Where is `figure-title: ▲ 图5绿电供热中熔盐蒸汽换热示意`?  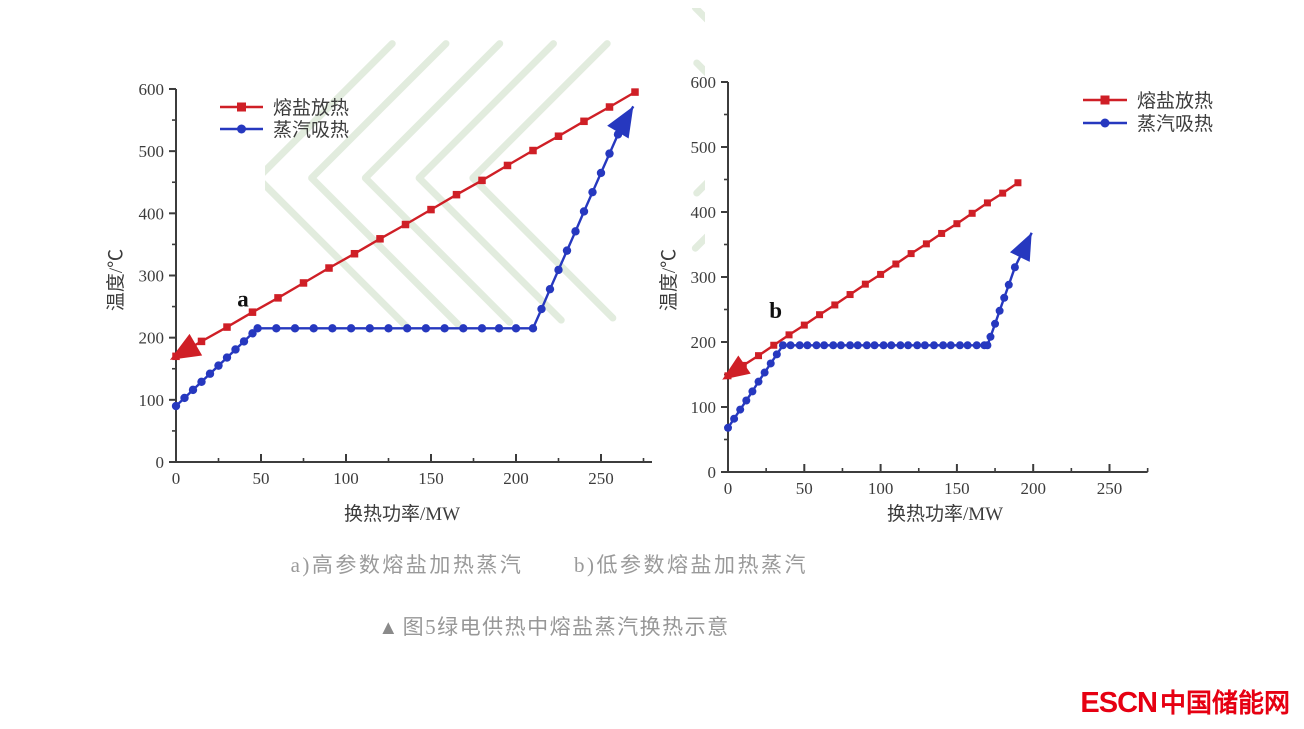
figure-title: ▲ 图5绿电供热中熔盐蒸汽换热示意 is located at coordinates (554, 626).